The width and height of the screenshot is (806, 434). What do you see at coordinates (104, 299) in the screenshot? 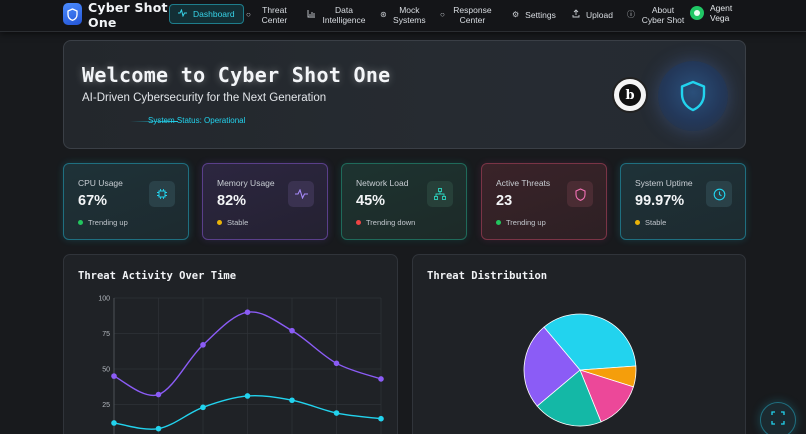
I see `y-tick-label: 100` at bounding box center [104, 299].